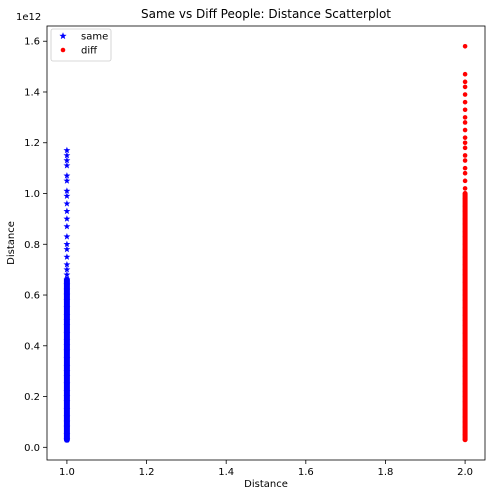 The image size is (497, 496). What do you see at coordinates (83, 44) in the screenshot?
I see `legend-items: same diff` at bounding box center [83, 44].